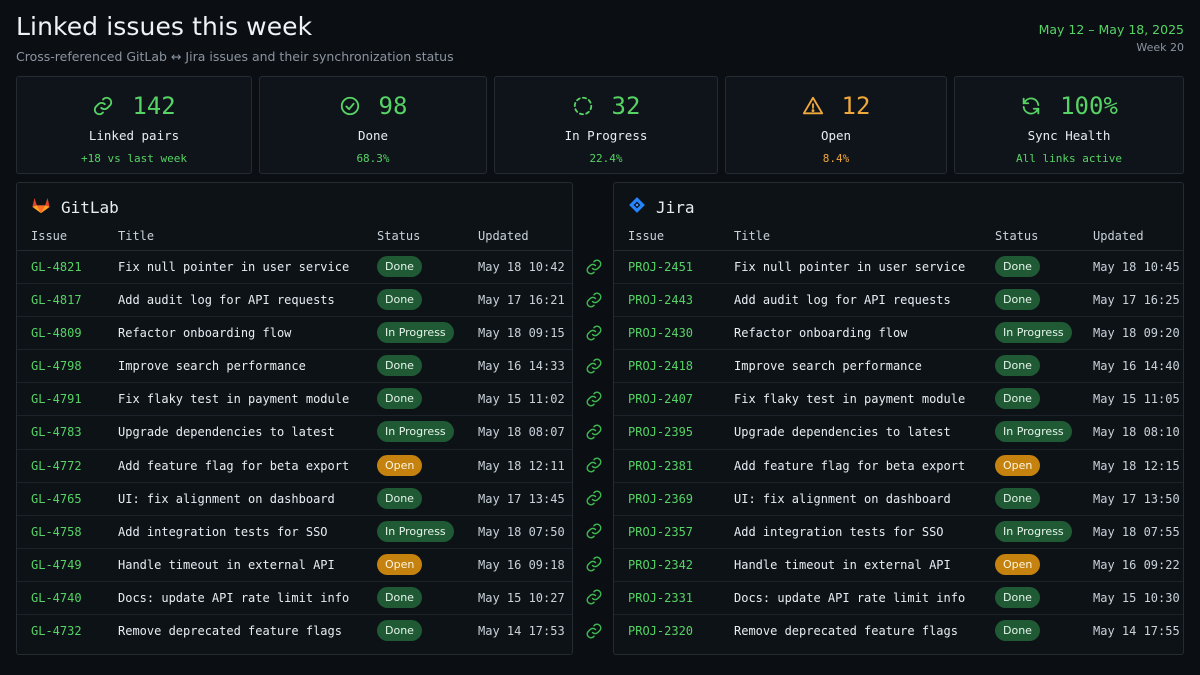 The height and width of the screenshot is (675, 1200). What do you see at coordinates (1069, 125) in the screenshot?
I see `stat-card-sync-health: 100% Sync Health All links active` at bounding box center [1069, 125].